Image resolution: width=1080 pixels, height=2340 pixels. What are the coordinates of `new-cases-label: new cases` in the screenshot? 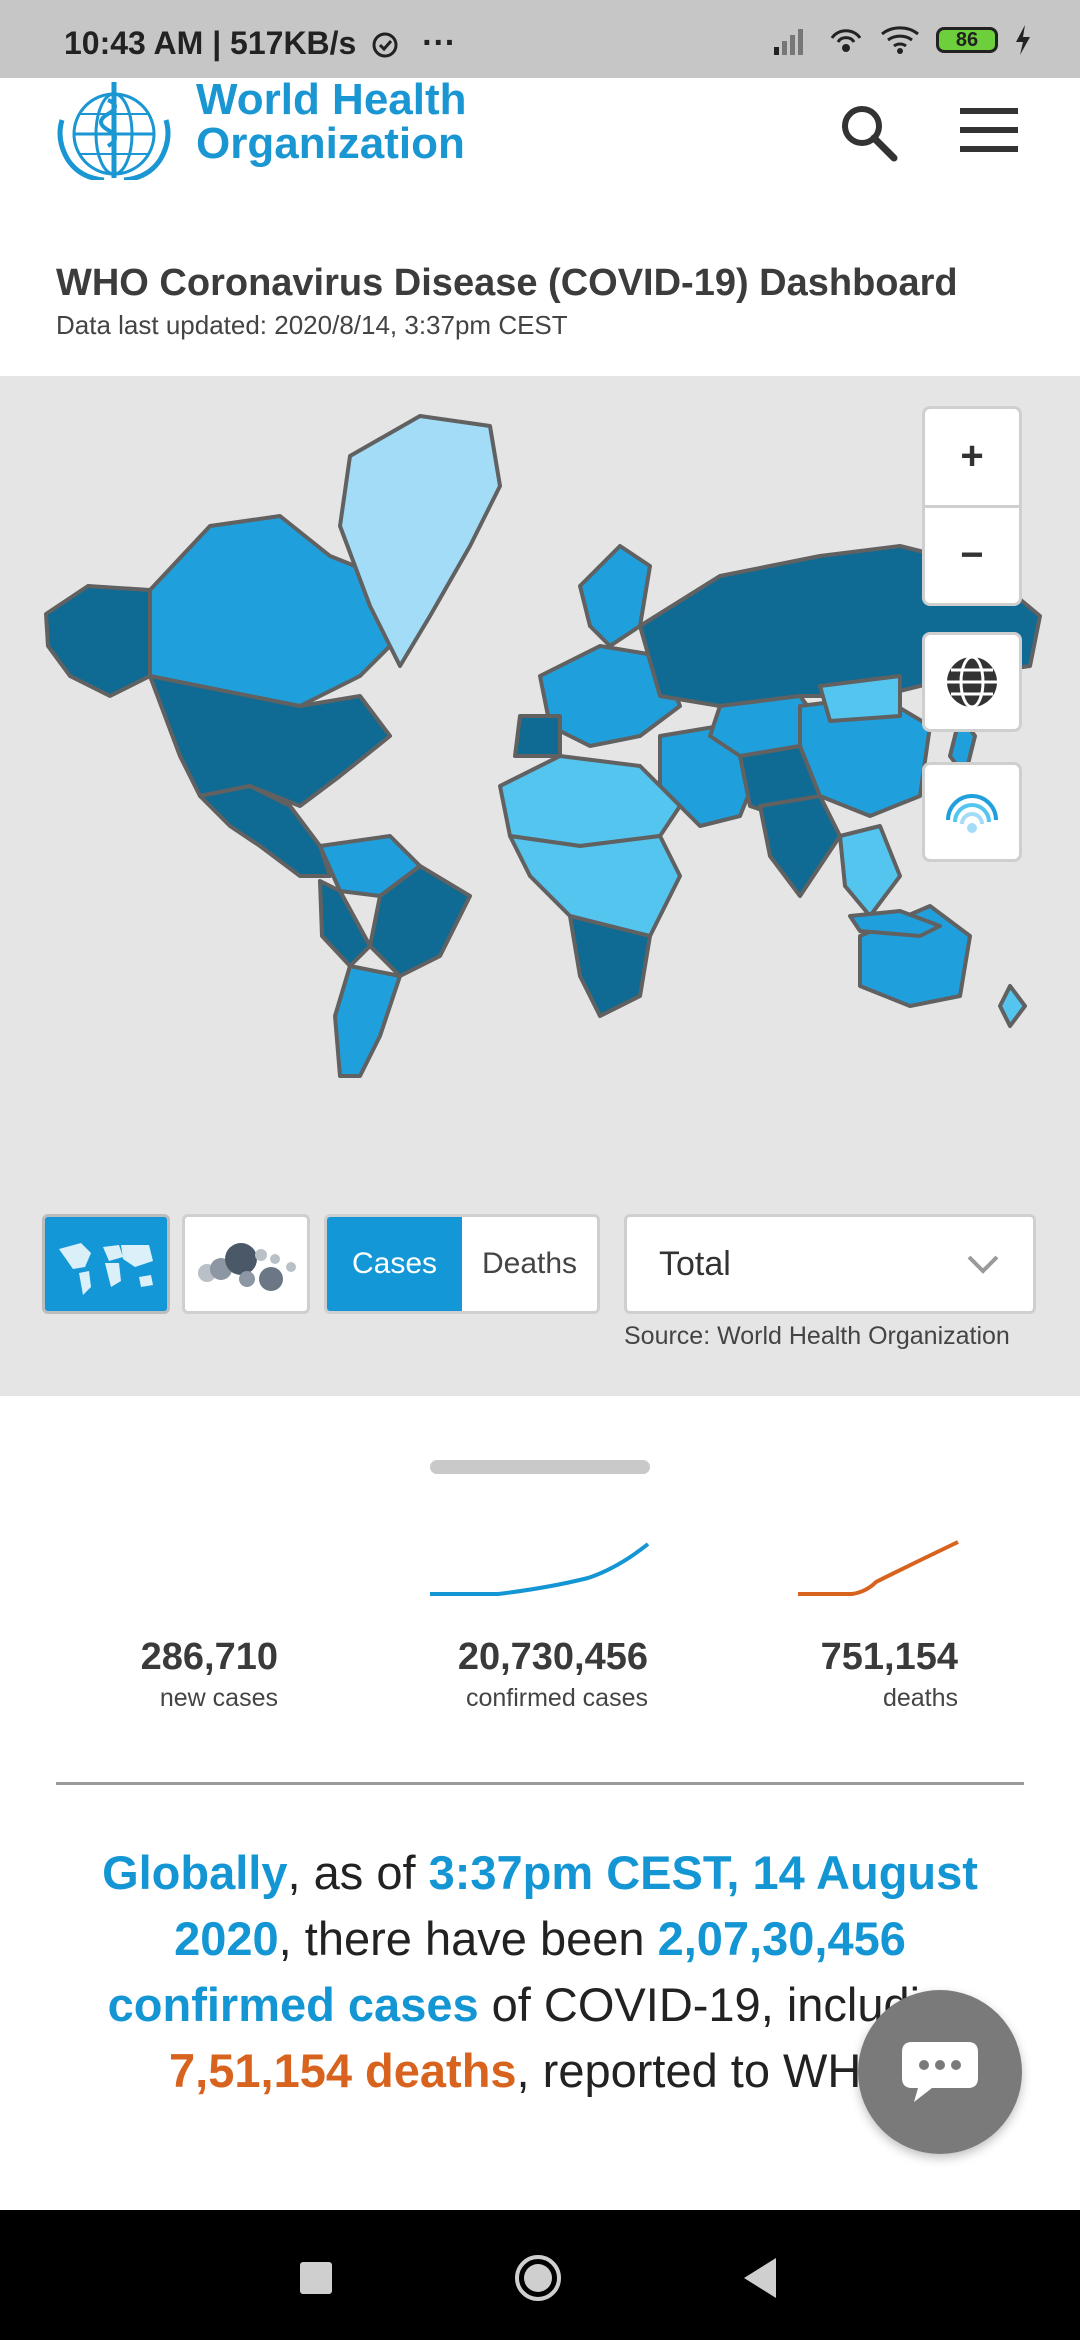 It's located at (218, 1698).